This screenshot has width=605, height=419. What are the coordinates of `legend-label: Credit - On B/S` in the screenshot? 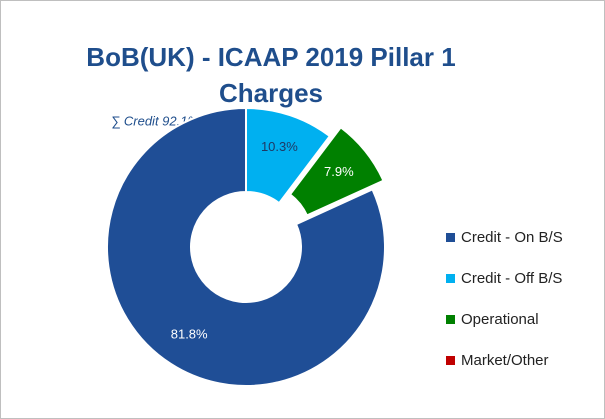 It's located at (512, 237).